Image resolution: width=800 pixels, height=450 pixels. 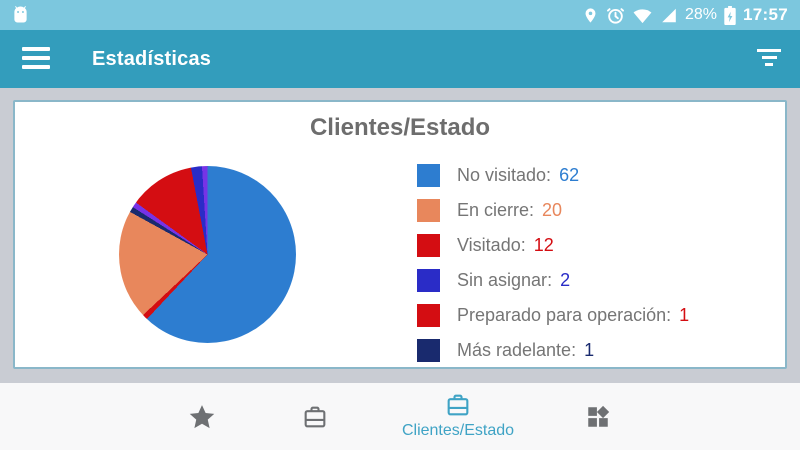 I want to click on legend-item: No visitado 62, so click(x=553, y=175).